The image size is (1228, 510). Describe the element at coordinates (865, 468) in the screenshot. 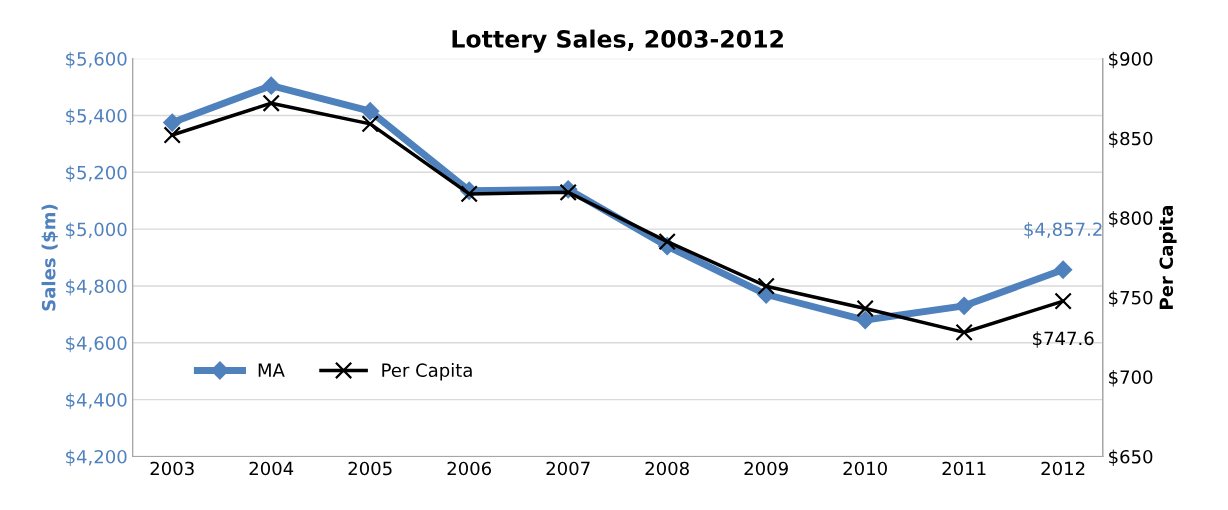

I see `x-tick-label: 2010` at that location.